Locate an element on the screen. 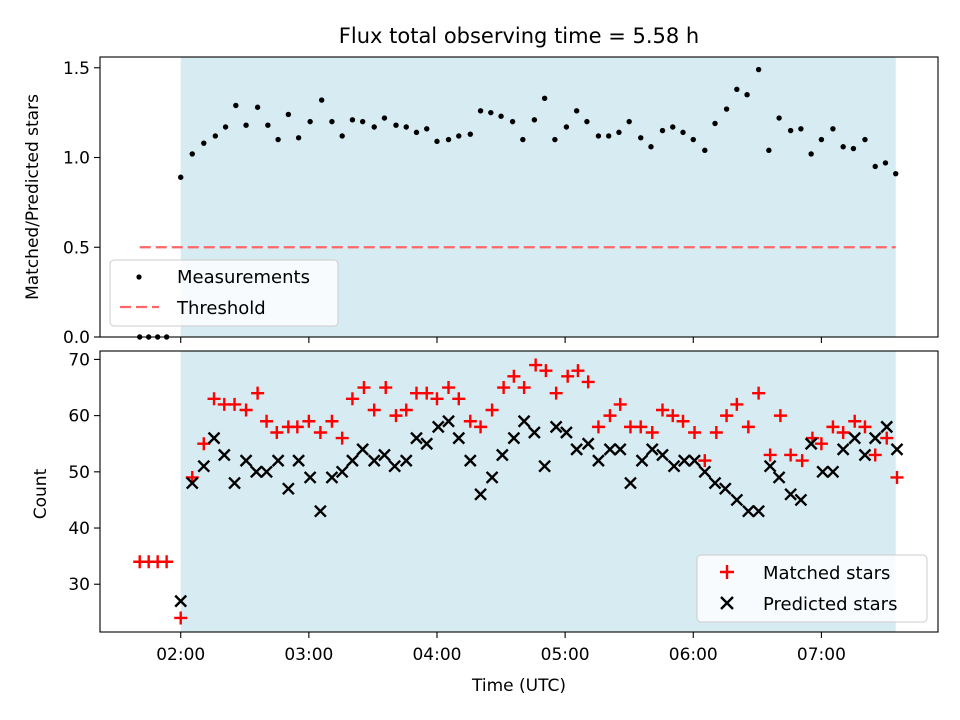  top-legend-box is located at coordinates (224, 293).